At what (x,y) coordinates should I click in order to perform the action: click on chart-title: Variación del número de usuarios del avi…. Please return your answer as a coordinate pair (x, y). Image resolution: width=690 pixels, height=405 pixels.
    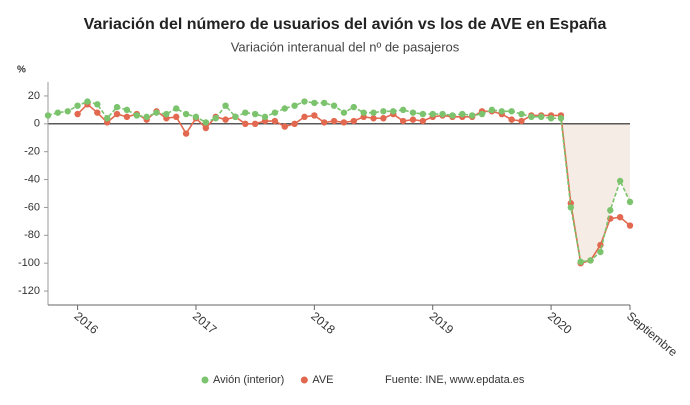
    Looking at the image, I should click on (345, 24).